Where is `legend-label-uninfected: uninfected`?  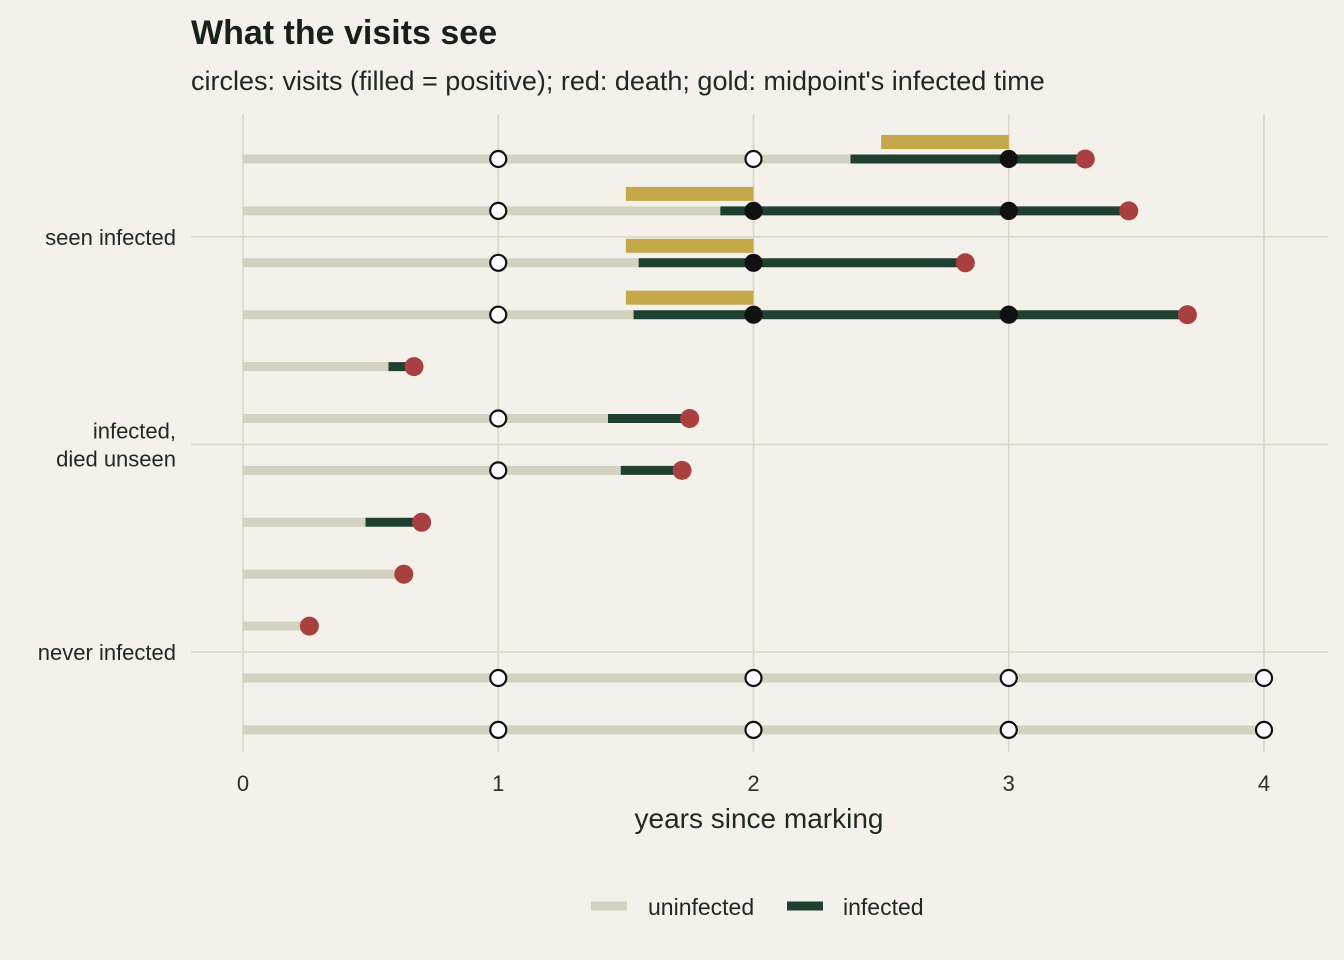
legend-label-uninfected: uninfected is located at coordinates (701, 907).